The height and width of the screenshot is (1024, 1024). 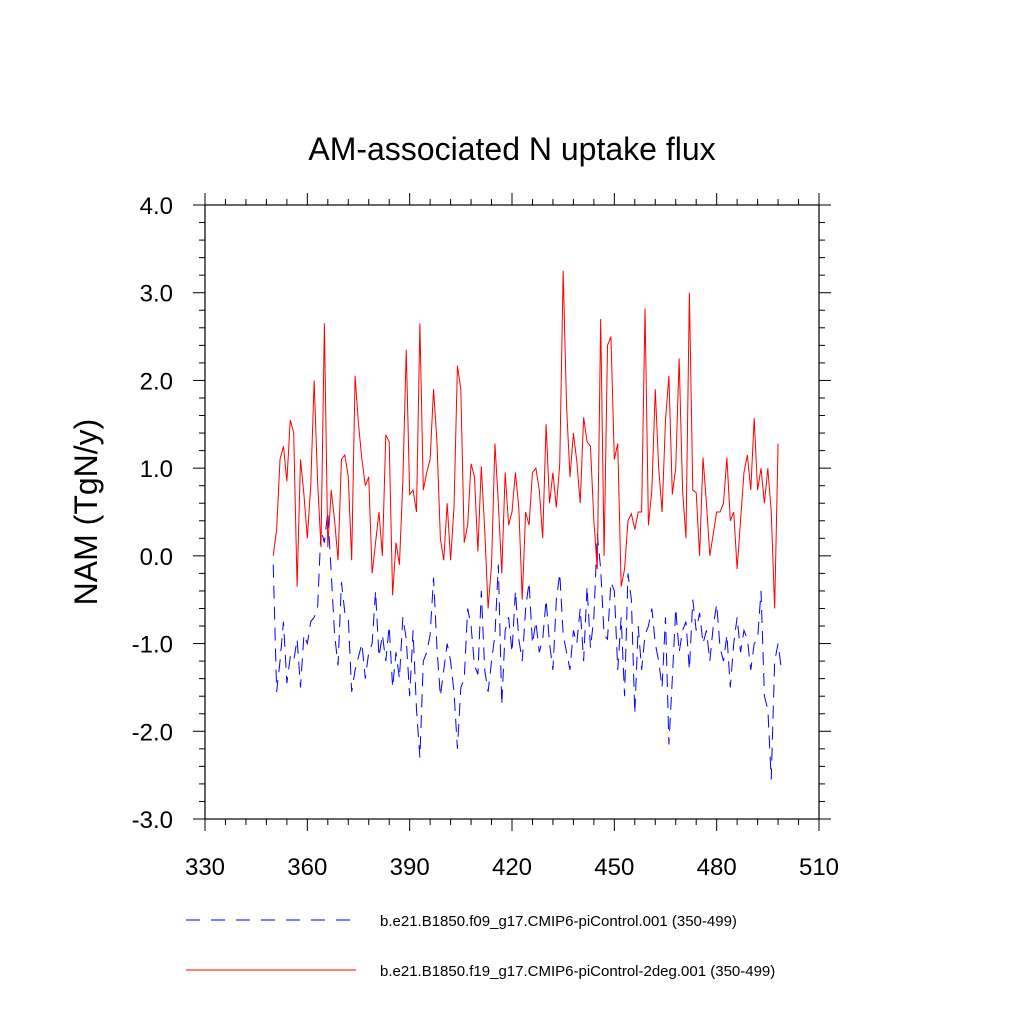 What do you see at coordinates (511, 149) in the screenshot?
I see `chart-title: AM-associated N uptake flux` at bounding box center [511, 149].